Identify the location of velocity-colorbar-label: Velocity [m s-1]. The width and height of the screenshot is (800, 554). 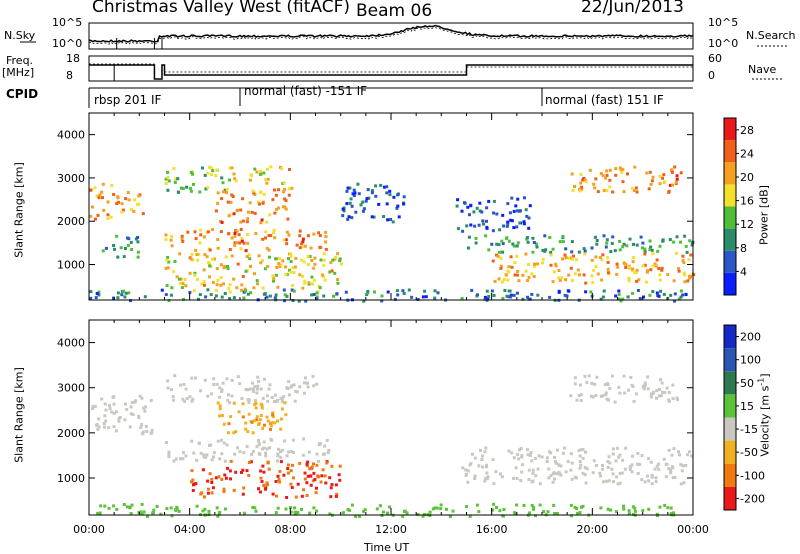
(764, 414).